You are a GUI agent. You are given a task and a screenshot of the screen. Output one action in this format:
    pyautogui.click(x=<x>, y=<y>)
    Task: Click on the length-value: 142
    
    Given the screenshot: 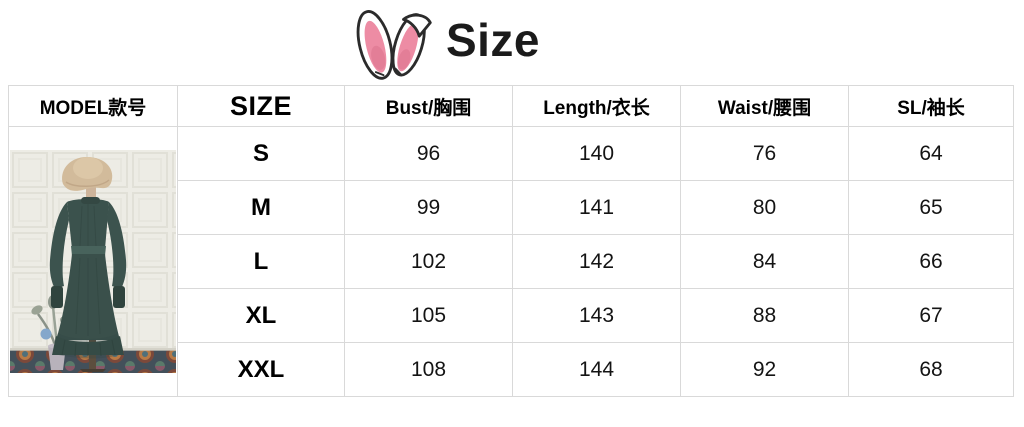 What is the action you would take?
    pyautogui.click(x=596, y=261)
    